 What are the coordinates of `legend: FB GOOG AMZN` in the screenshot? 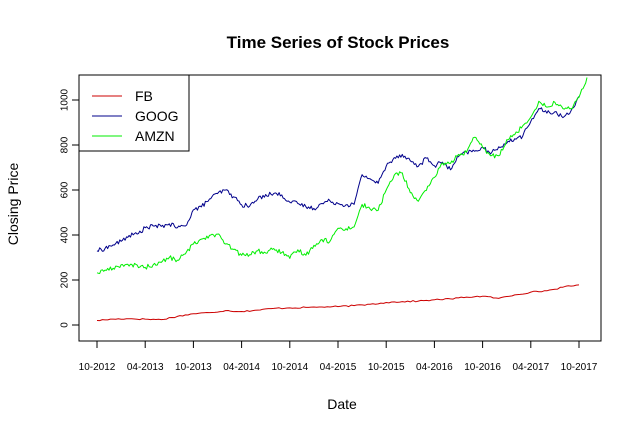 It's located at (134, 113).